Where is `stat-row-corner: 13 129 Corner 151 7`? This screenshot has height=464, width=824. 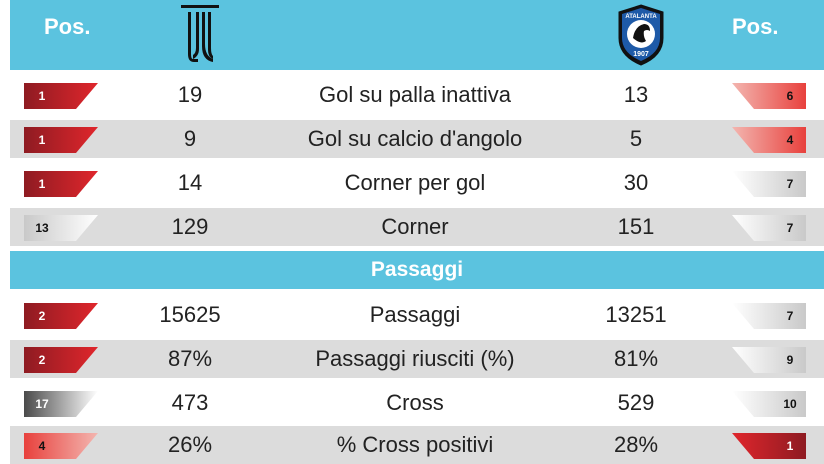
stat-row-corner: 13 129 Corner 151 7 is located at coordinates (417, 227).